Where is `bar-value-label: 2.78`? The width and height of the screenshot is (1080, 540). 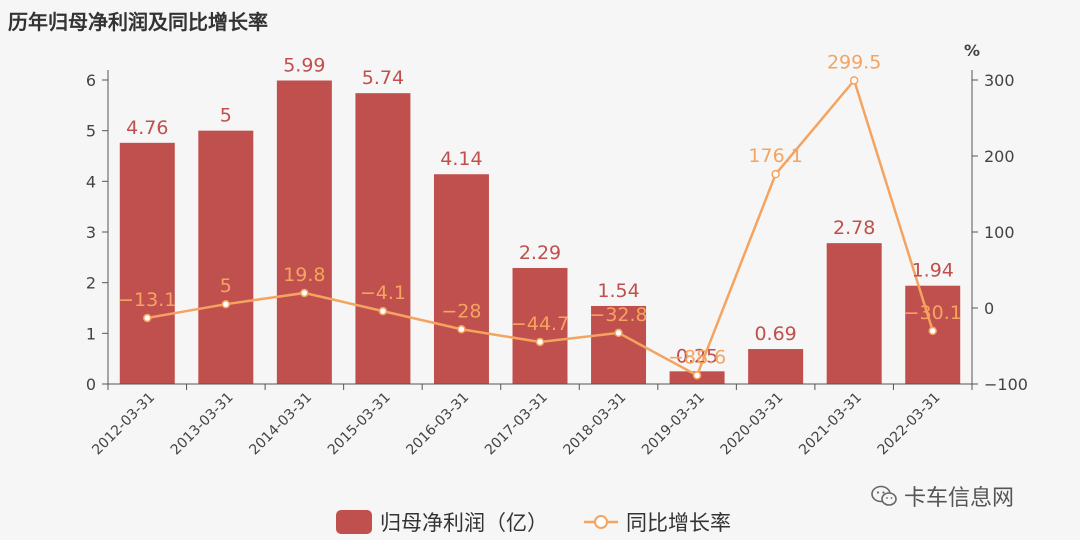
bar-value-label: 2.78 is located at coordinates (854, 228).